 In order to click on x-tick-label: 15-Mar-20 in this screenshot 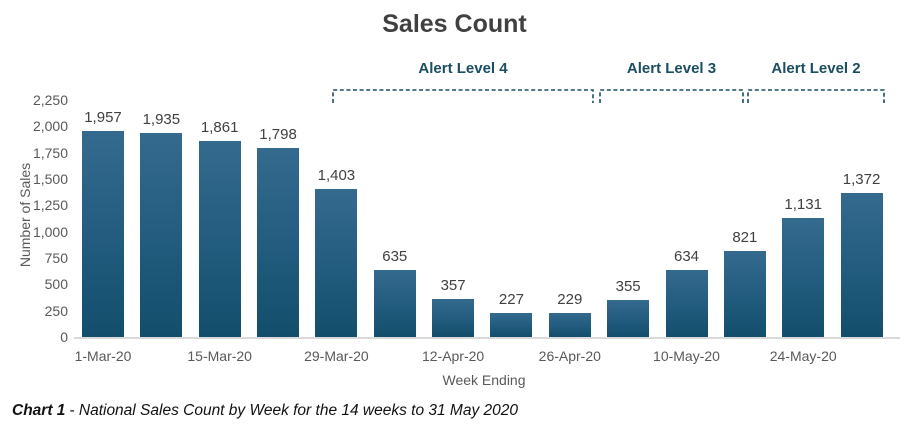, I will do `click(219, 356)`.